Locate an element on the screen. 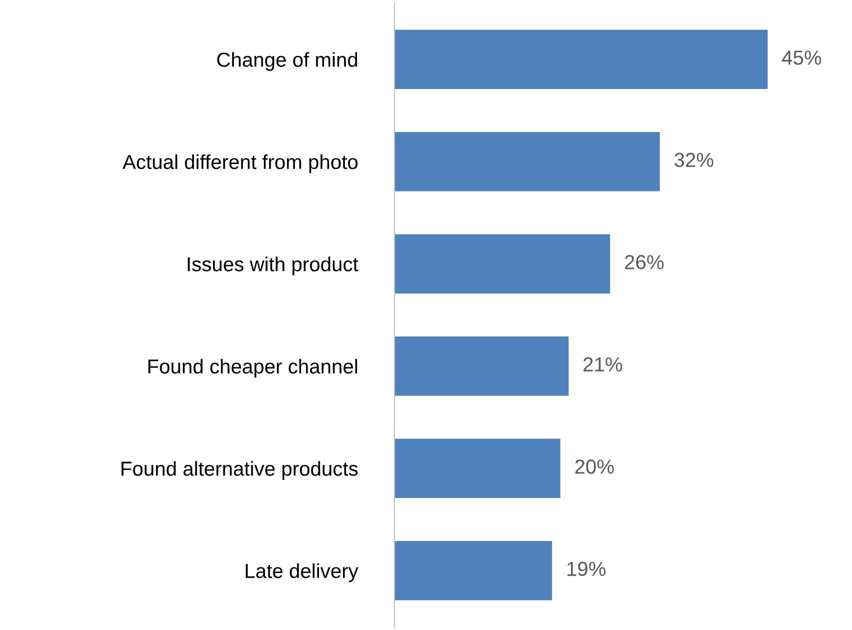 The width and height of the screenshot is (852, 630). y-tick-label: Change of mind is located at coordinates (287, 61).